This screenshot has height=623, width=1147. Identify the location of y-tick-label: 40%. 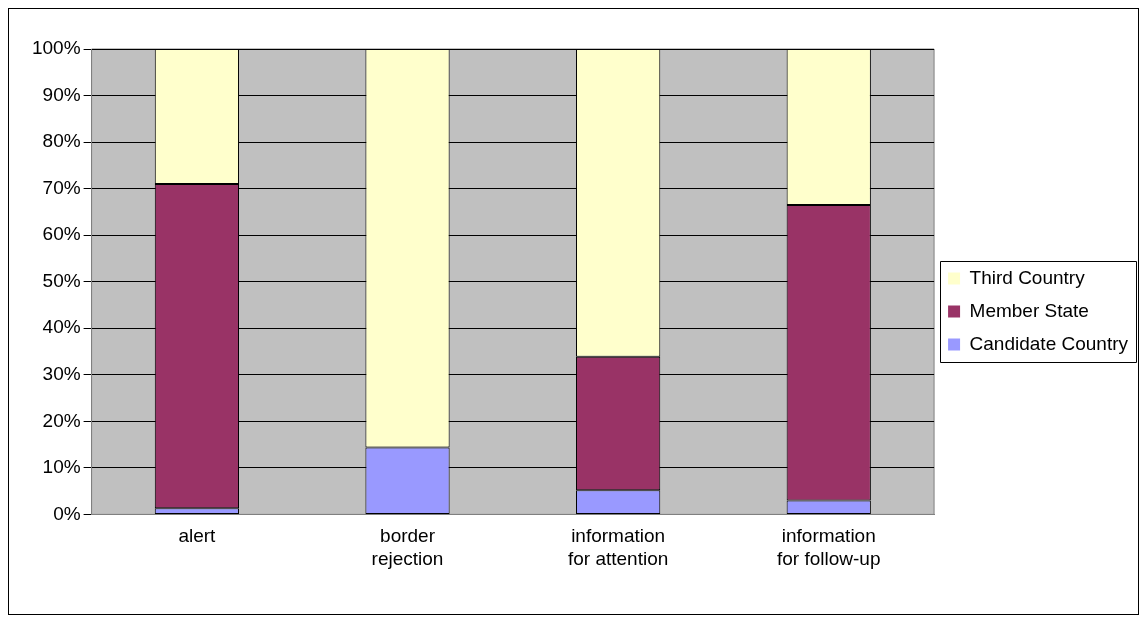
(61, 327).